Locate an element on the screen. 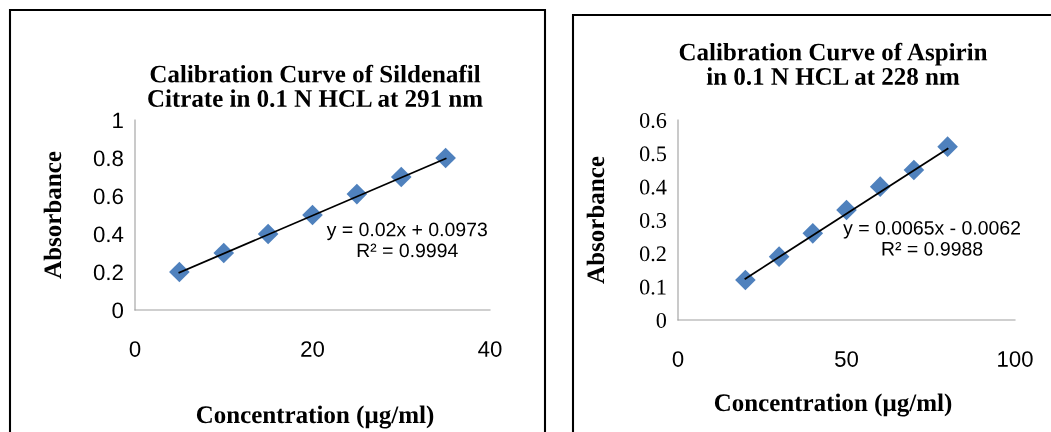 This screenshot has height=432, width=1051. y-tick-label: 0.5 is located at coordinates (653, 154).